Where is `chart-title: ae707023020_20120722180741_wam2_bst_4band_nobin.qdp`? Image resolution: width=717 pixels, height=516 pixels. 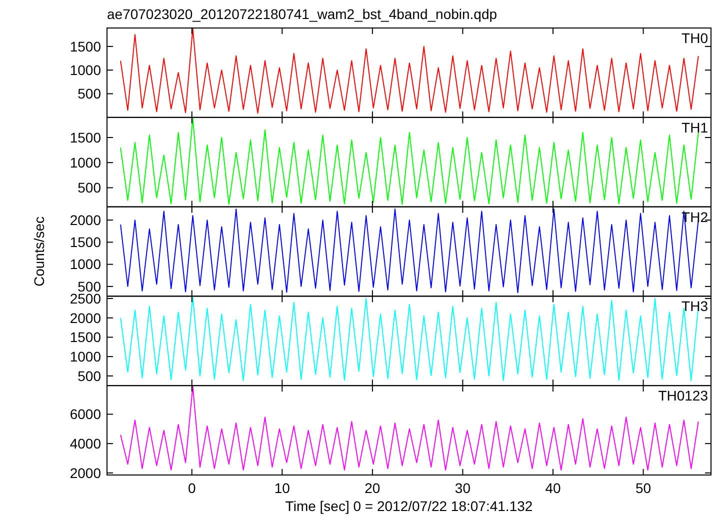
chart-title: ae707023020_20120722180741_wam2_bst_4band_nobin.qdp is located at coordinates (302, 14).